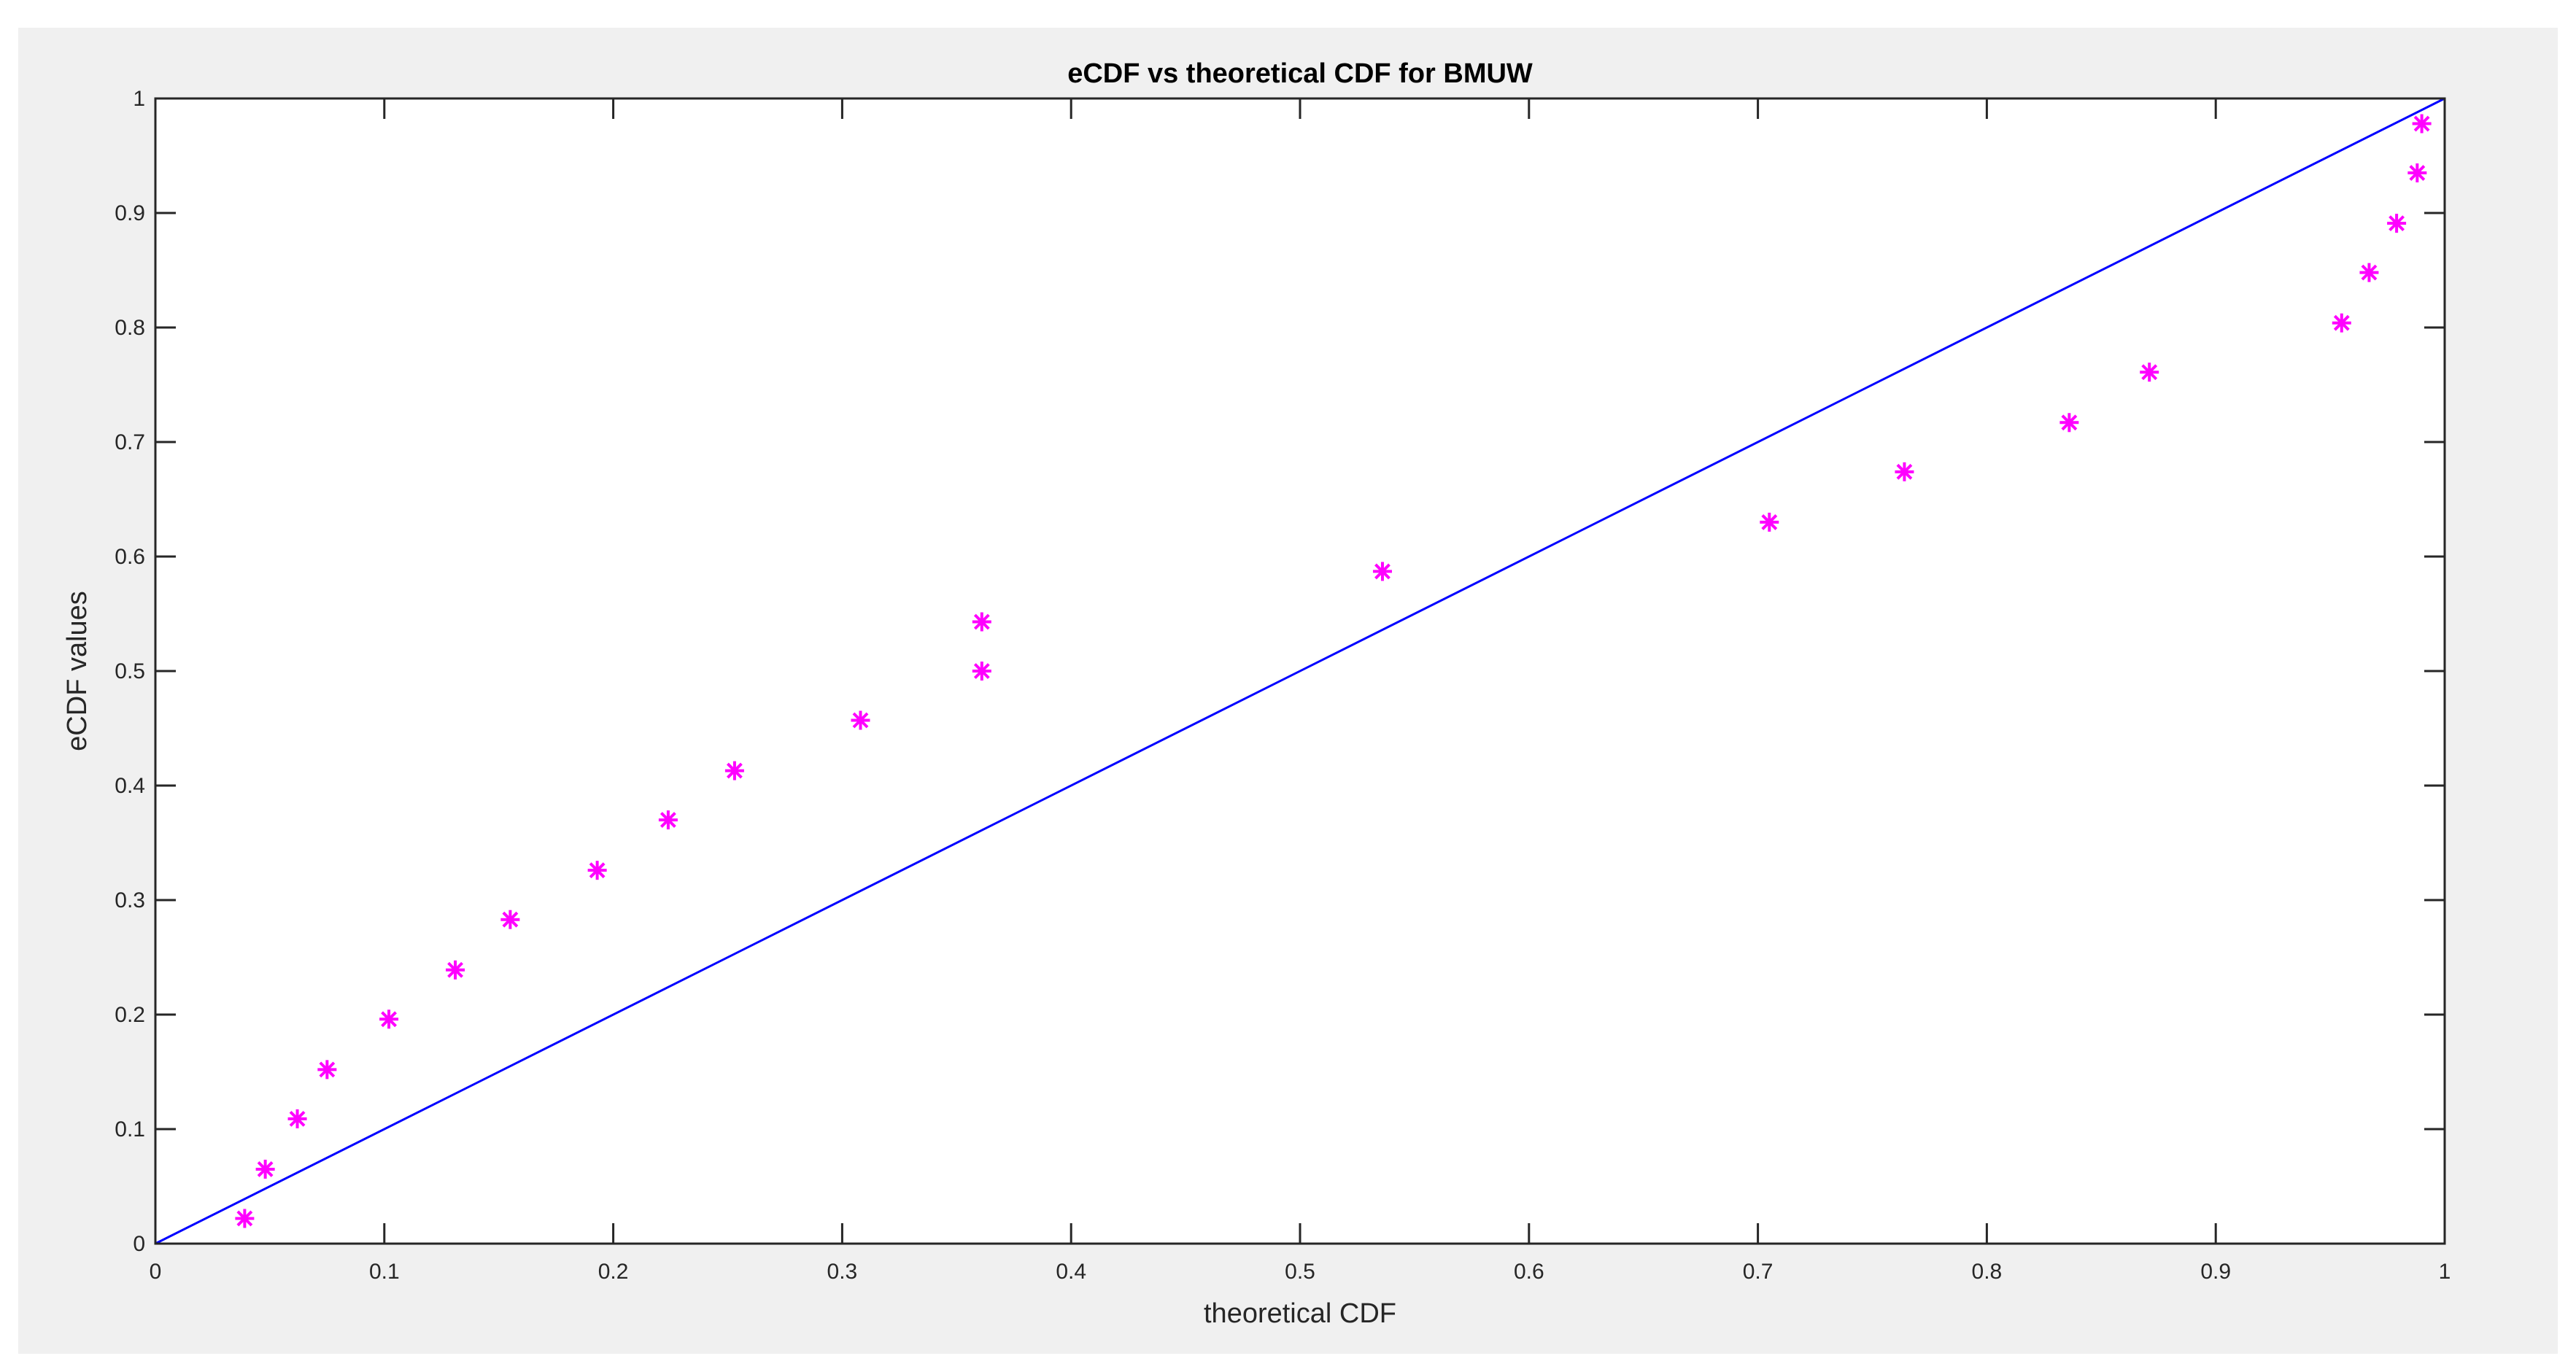 The height and width of the screenshot is (1372, 2576). What do you see at coordinates (1300, 73) in the screenshot?
I see `chart-title: eCDF vs theoretical CDF for BMUW` at bounding box center [1300, 73].